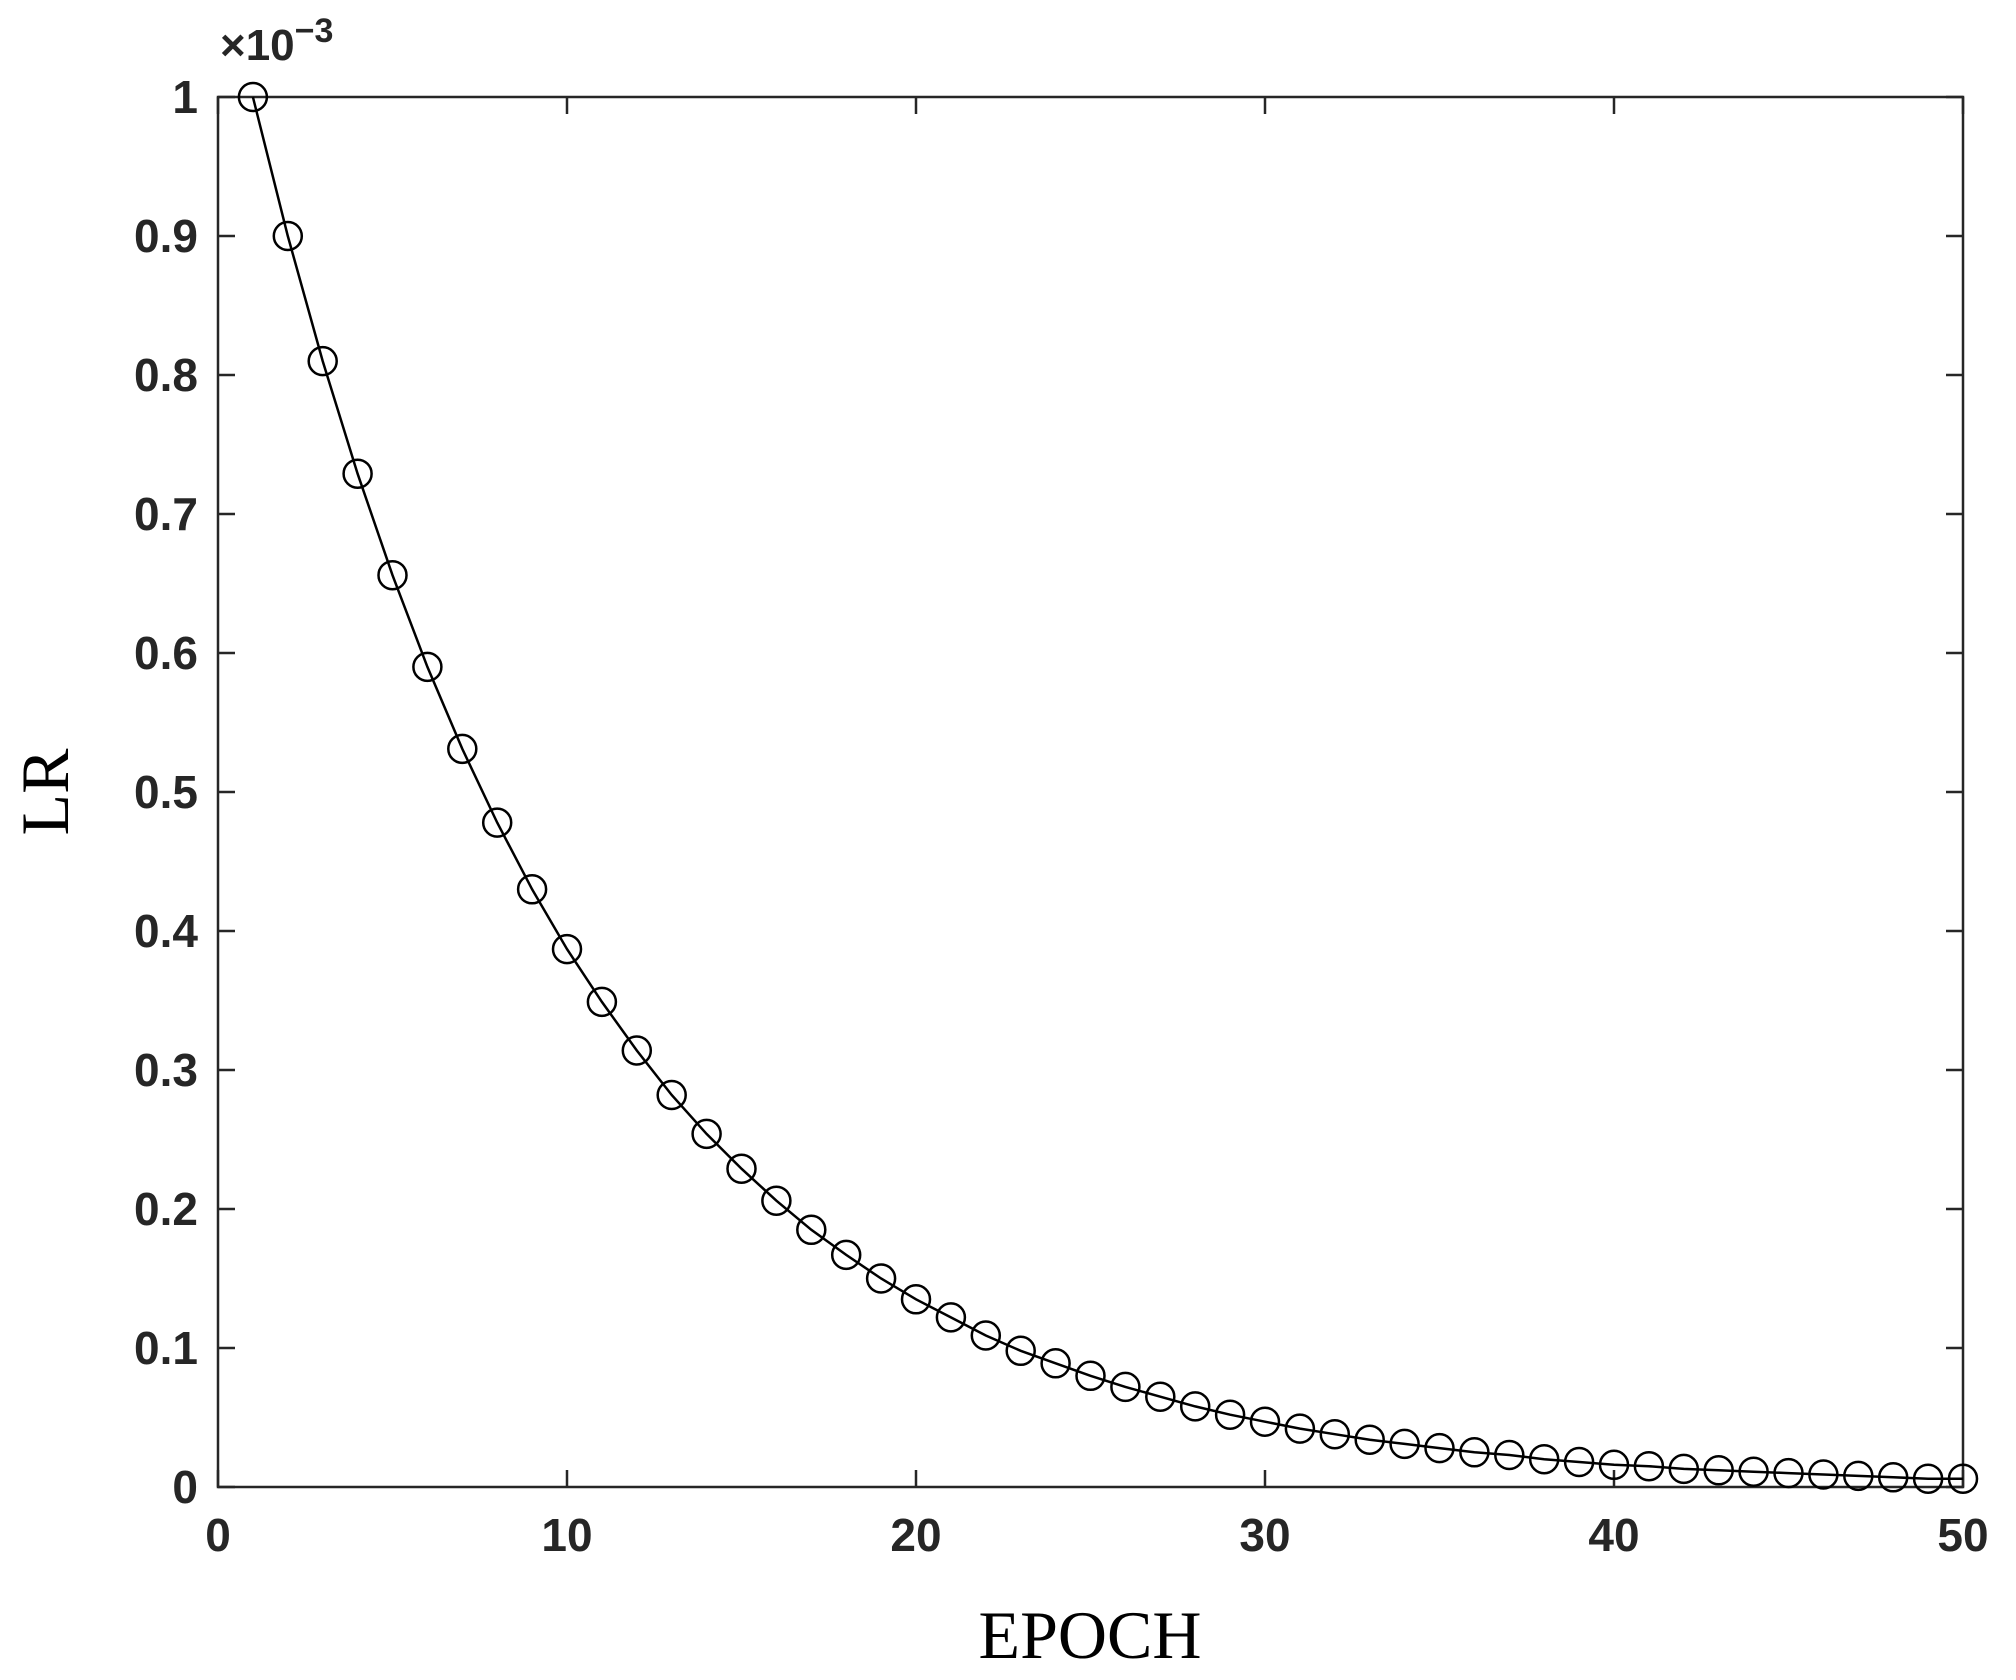  I want to click on y-tick-label: 0, so click(185, 1487).